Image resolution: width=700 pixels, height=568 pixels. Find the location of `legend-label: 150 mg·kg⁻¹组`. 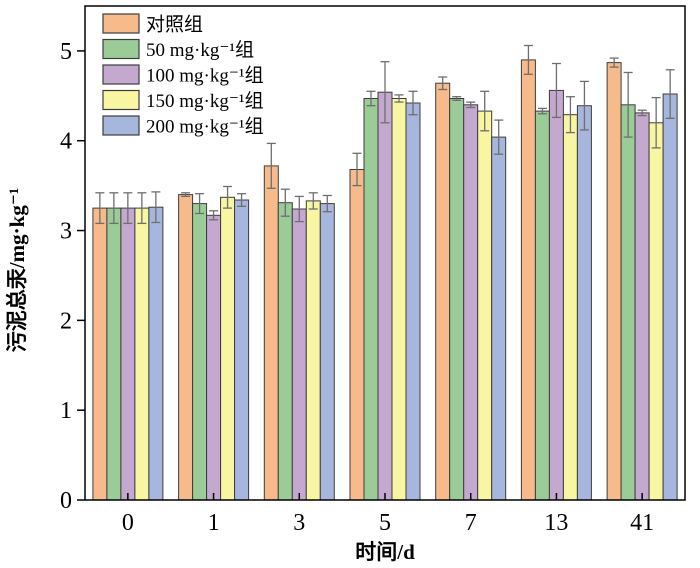

legend-label: 150 mg·kg⁻¹组 is located at coordinates (205, 101).